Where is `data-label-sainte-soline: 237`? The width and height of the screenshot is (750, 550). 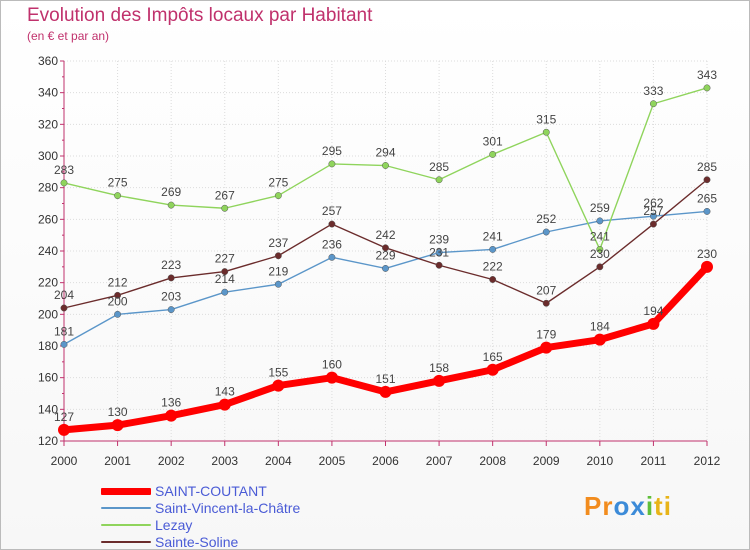 data-label-sainte-soline: 237 is located at coordinates (278, 243).